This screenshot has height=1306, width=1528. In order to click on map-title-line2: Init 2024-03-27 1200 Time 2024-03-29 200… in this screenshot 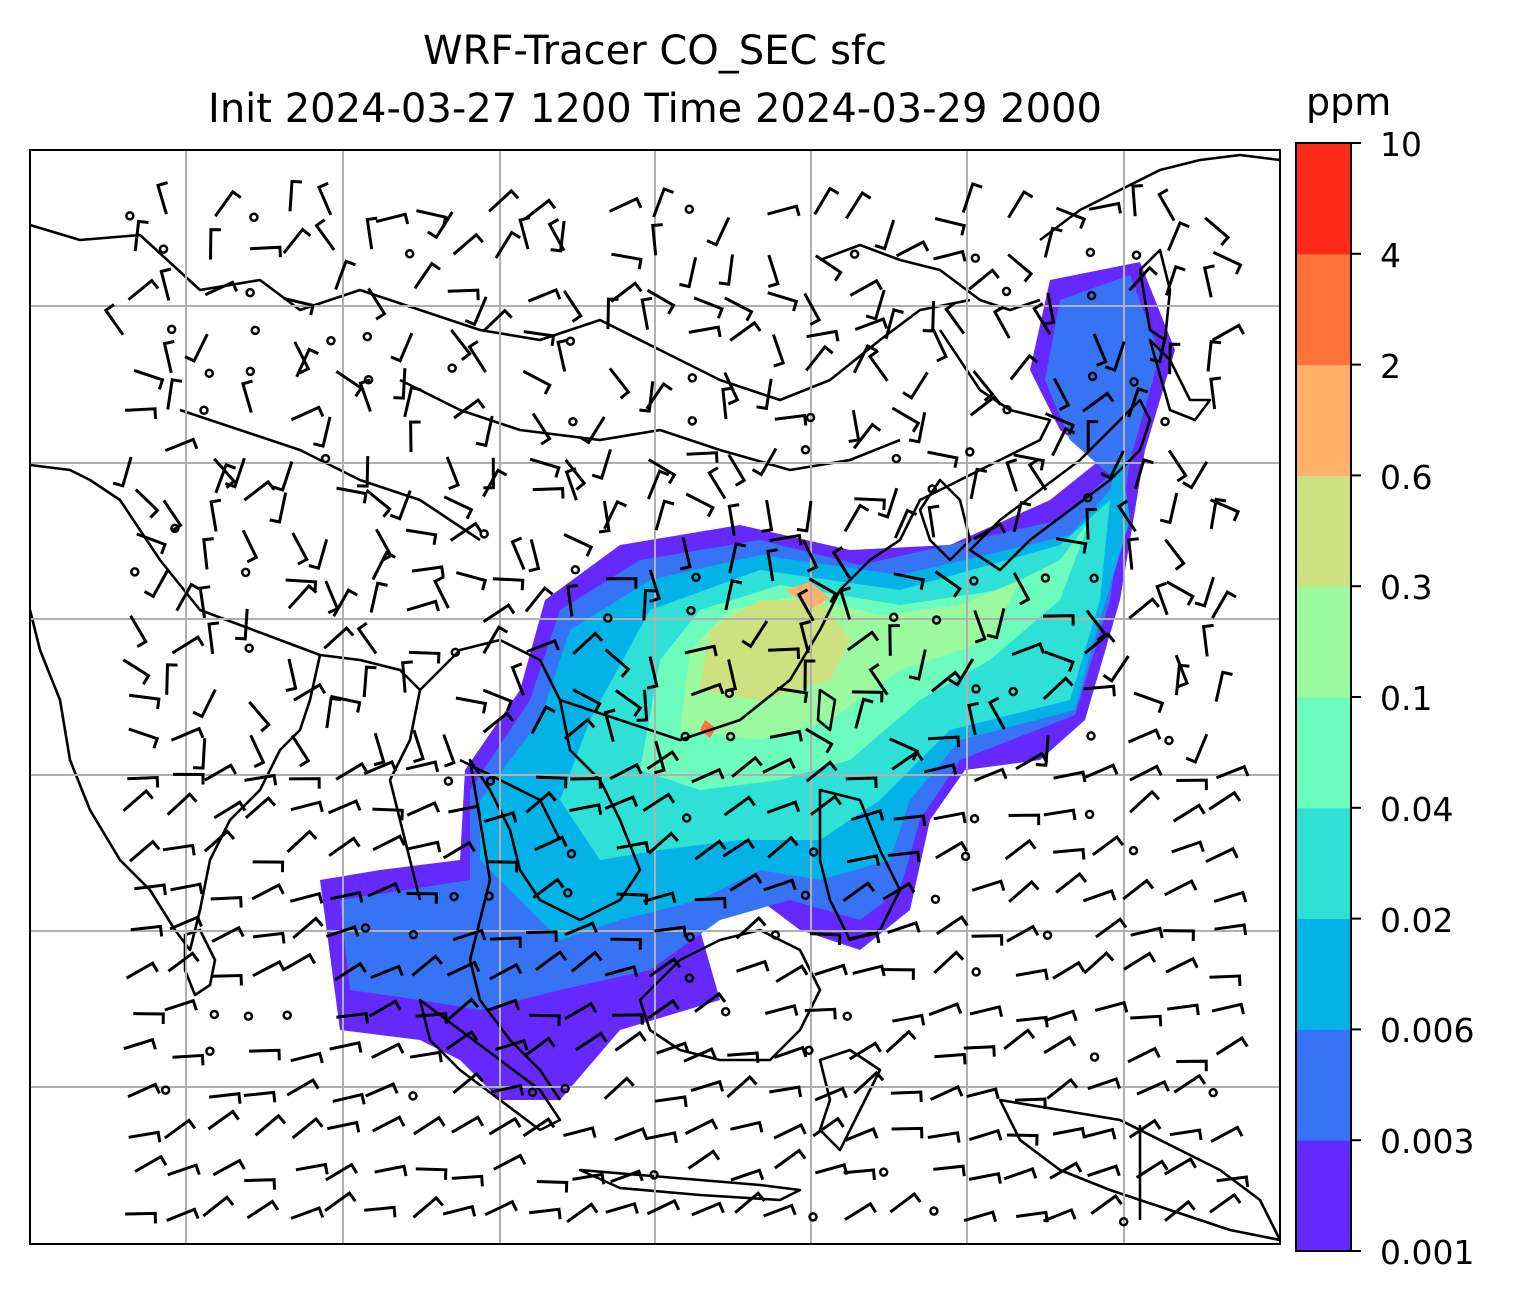, I will do `click(655, 109)`.